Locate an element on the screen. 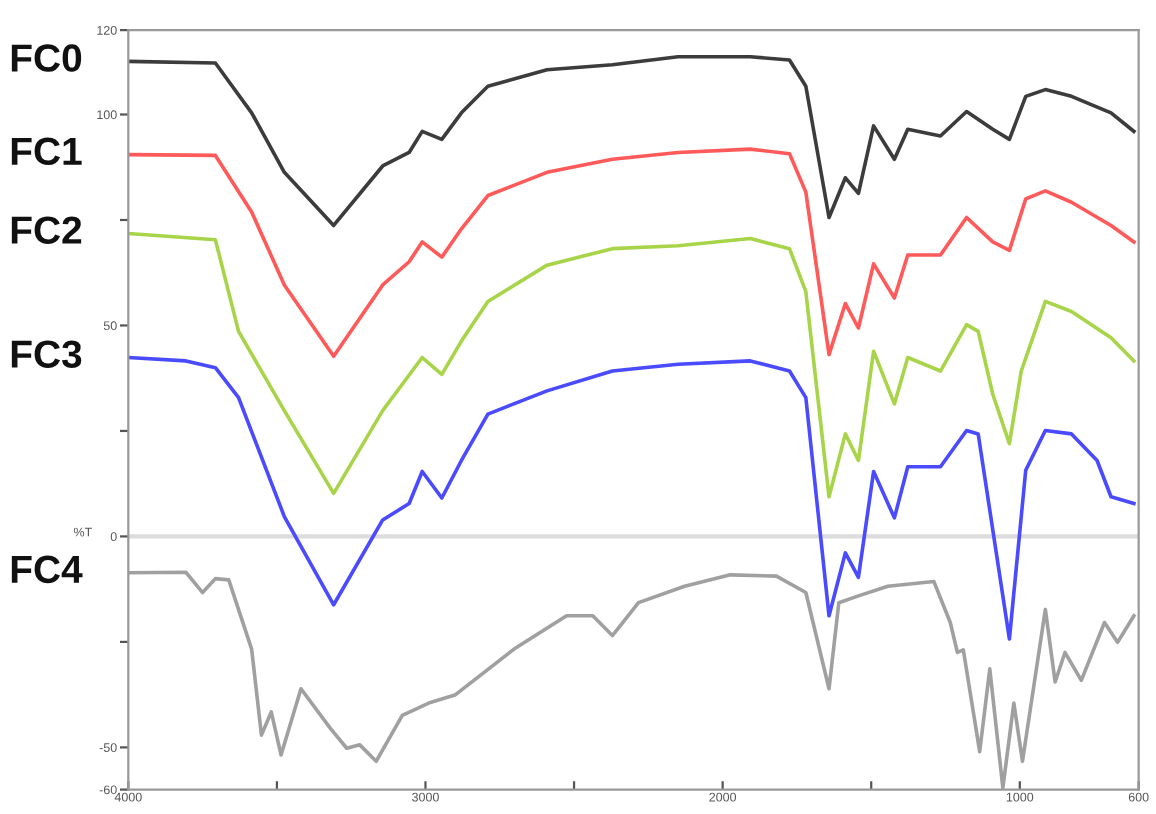 This screenshot has width=1156, height=814. series-label: FC0 is located at coordinates (46, 58).